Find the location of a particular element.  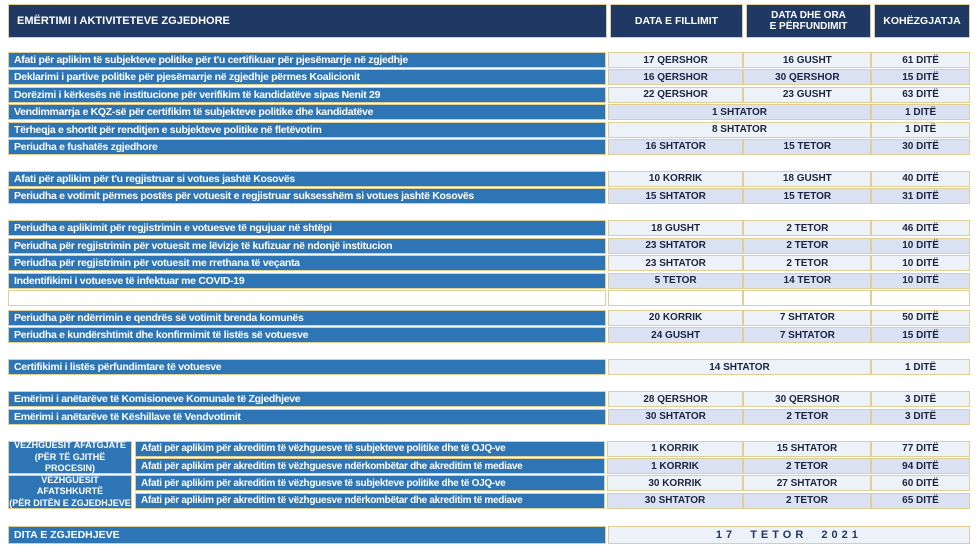

start-date-cell: 1 KORRIK is located at coordinates (675, 448).